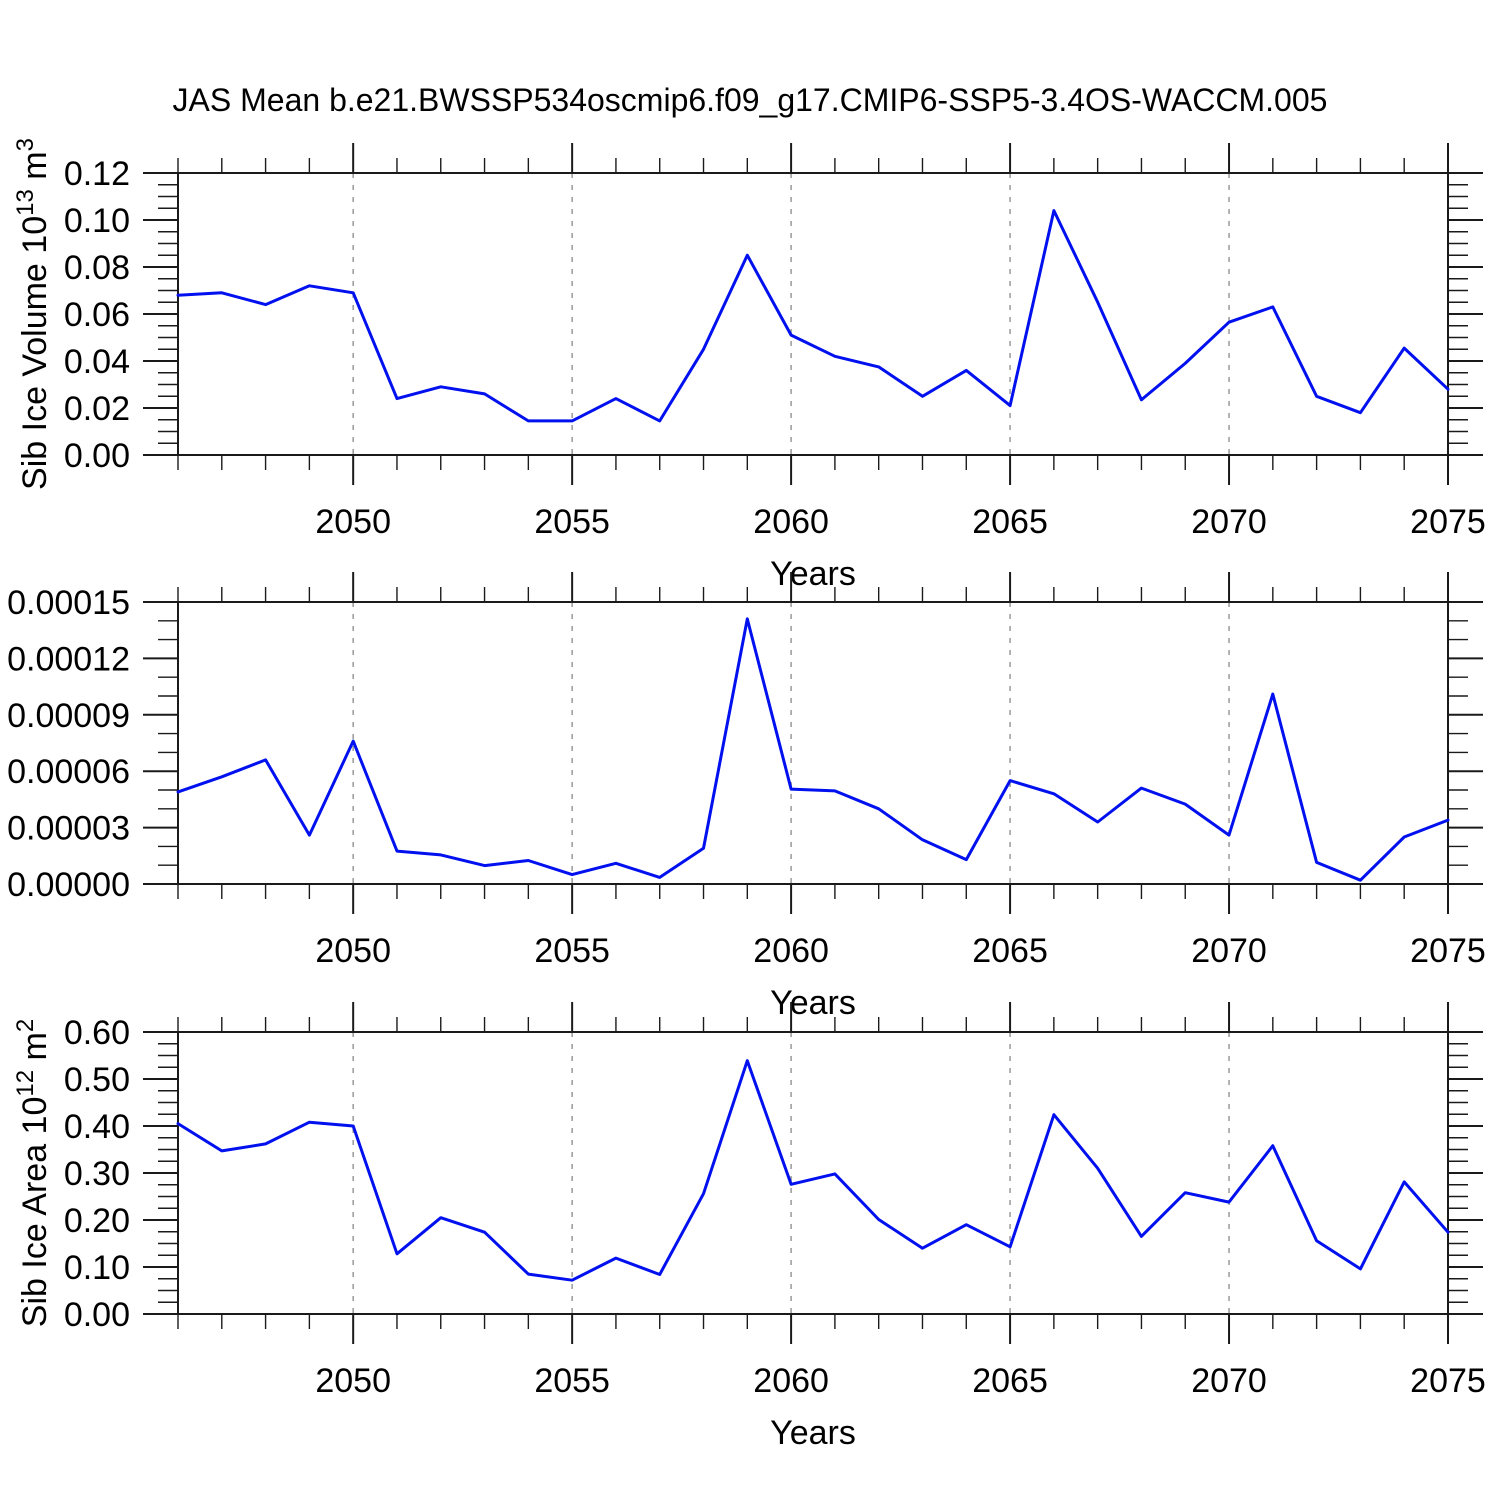  I want to click on y-axis-title: Sib Ice Area 1012 m2, so click(33, 1173).